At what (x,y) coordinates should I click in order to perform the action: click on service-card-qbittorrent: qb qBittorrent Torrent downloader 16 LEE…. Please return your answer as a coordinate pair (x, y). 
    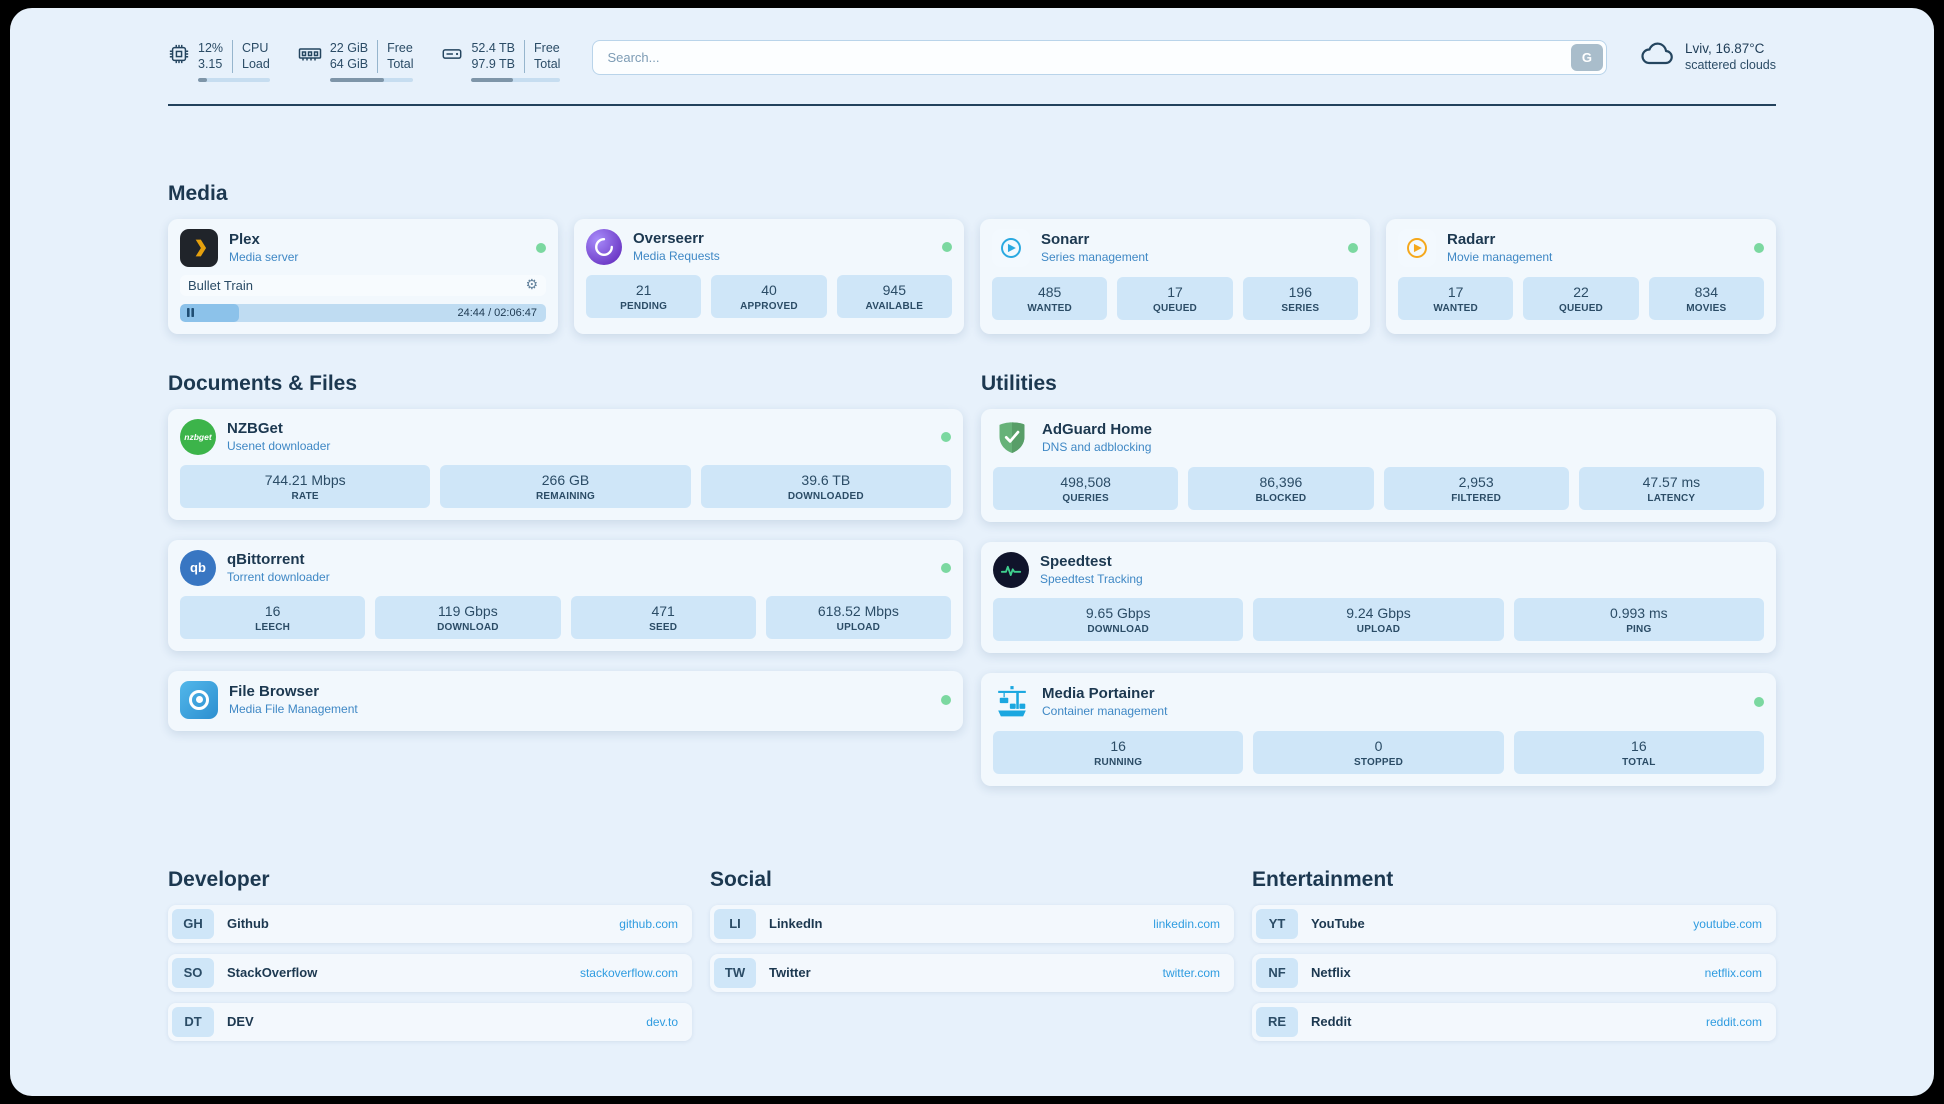
    Looking at the image, I should click on (565, 595).